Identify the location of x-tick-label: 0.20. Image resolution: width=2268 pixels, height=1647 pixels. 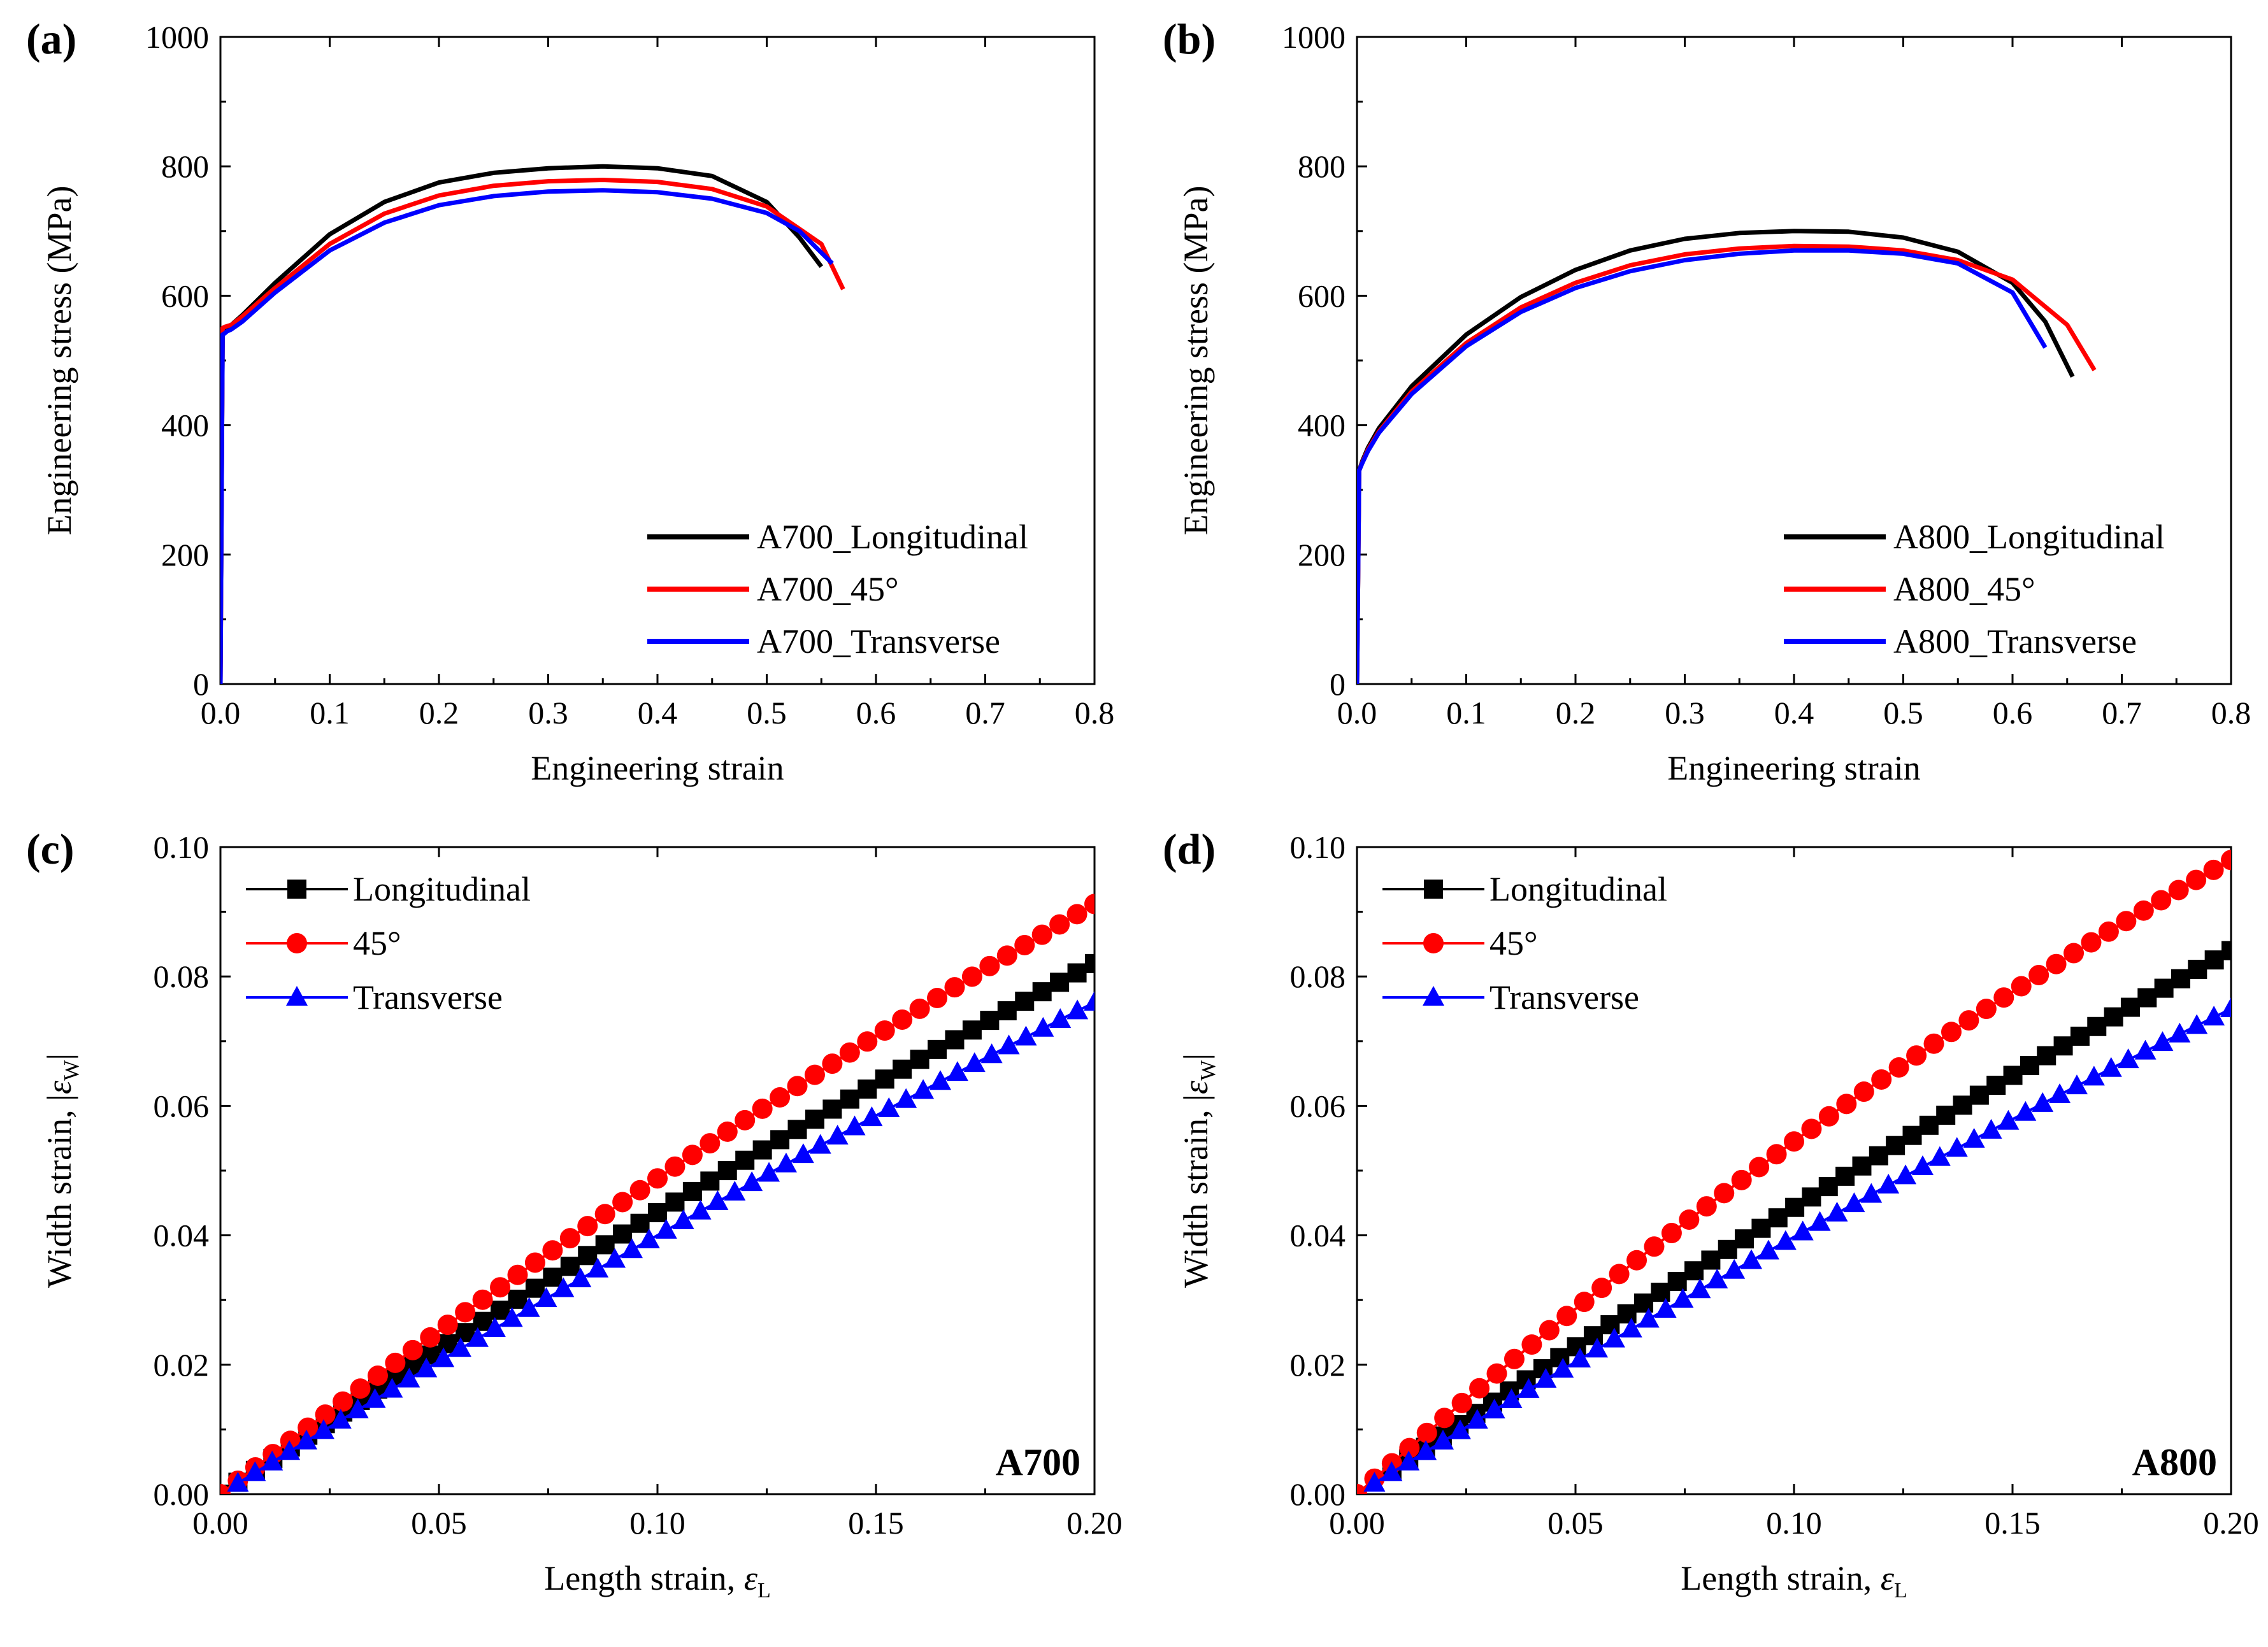
(2231, 1523).